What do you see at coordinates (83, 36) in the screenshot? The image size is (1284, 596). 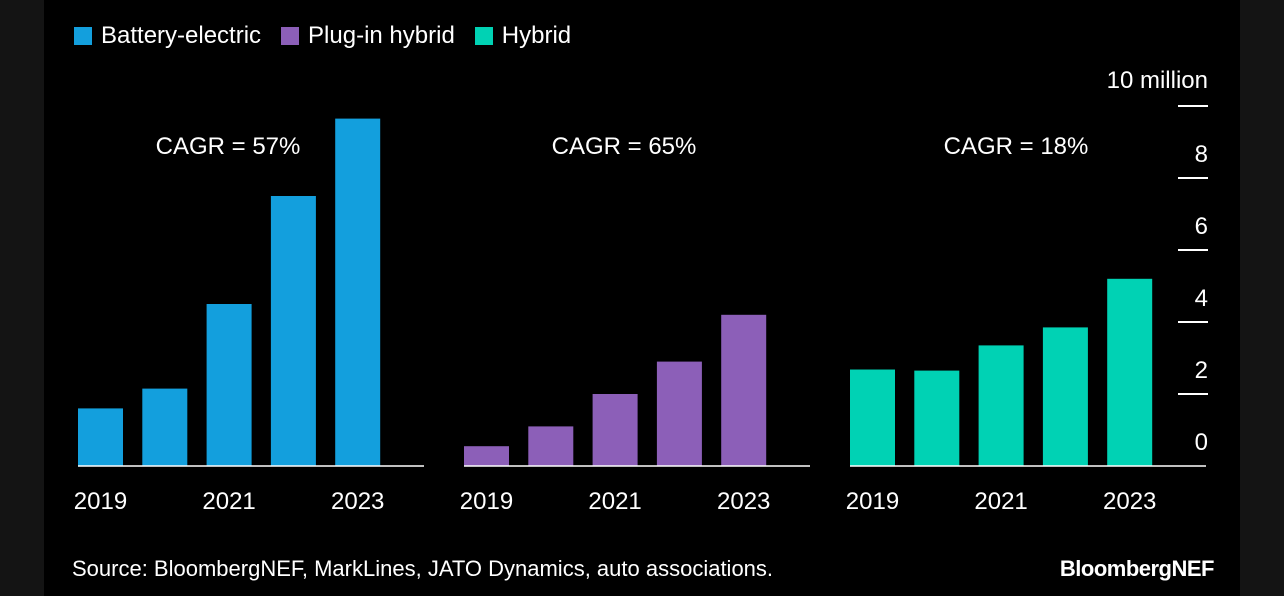 I see `legend-swatch-battery-electric` at bounding box center [83, 36].